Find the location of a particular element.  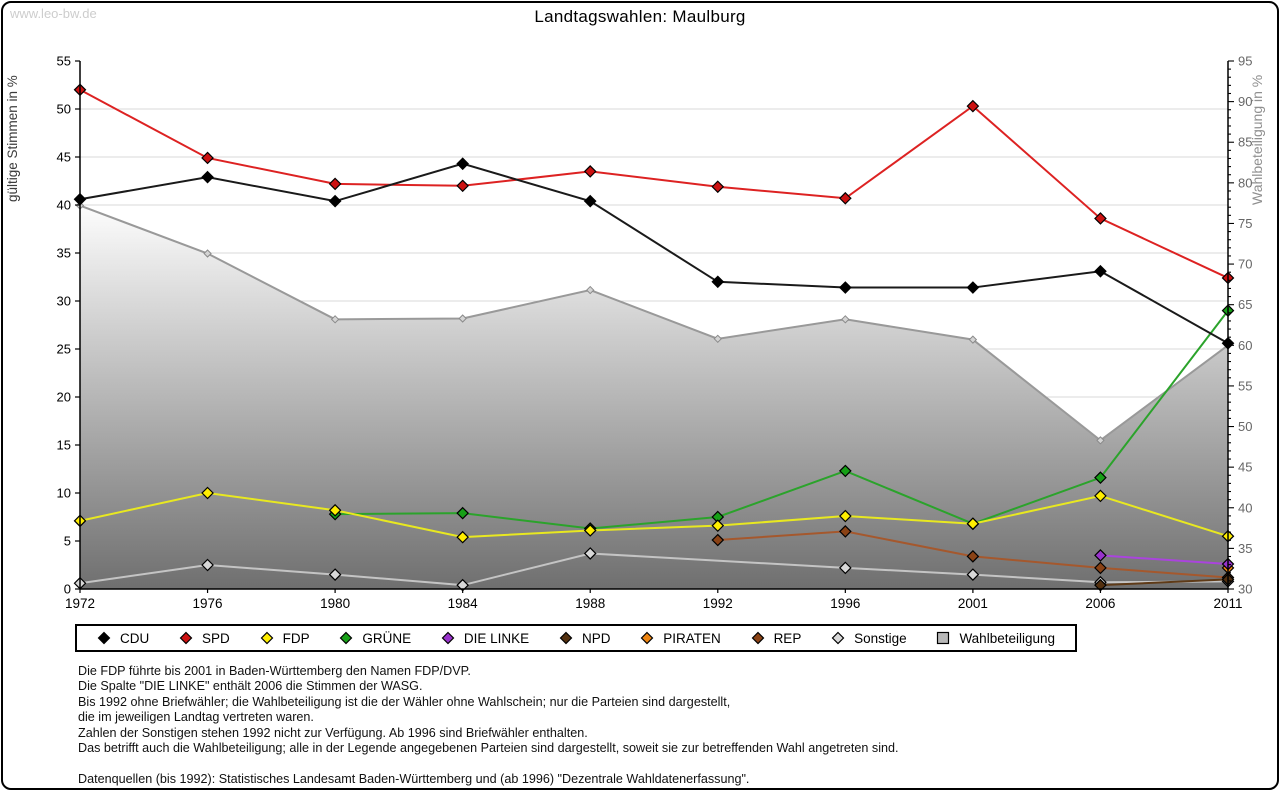

fdp-point-1976 is located at coordinates (207, 493).